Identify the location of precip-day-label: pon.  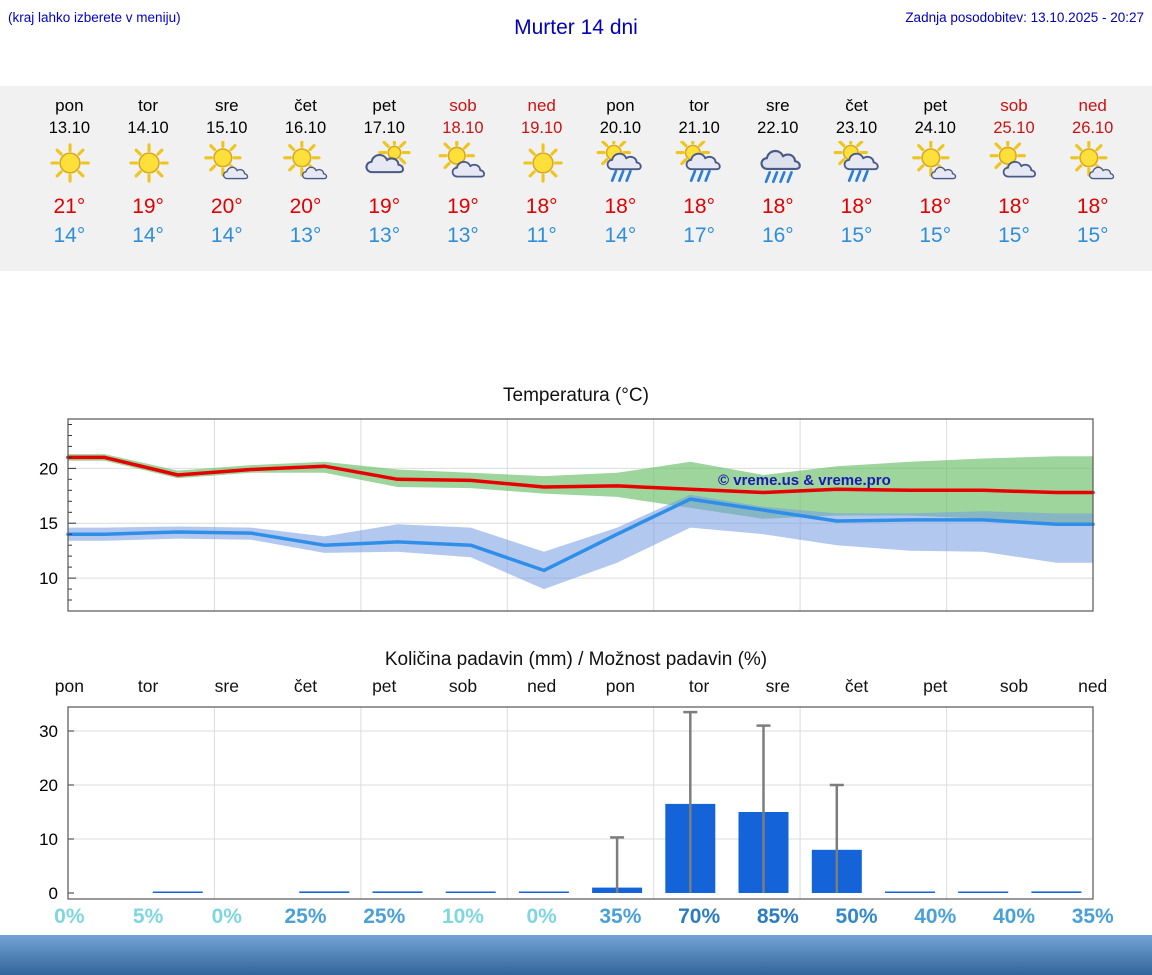
(69, 686).